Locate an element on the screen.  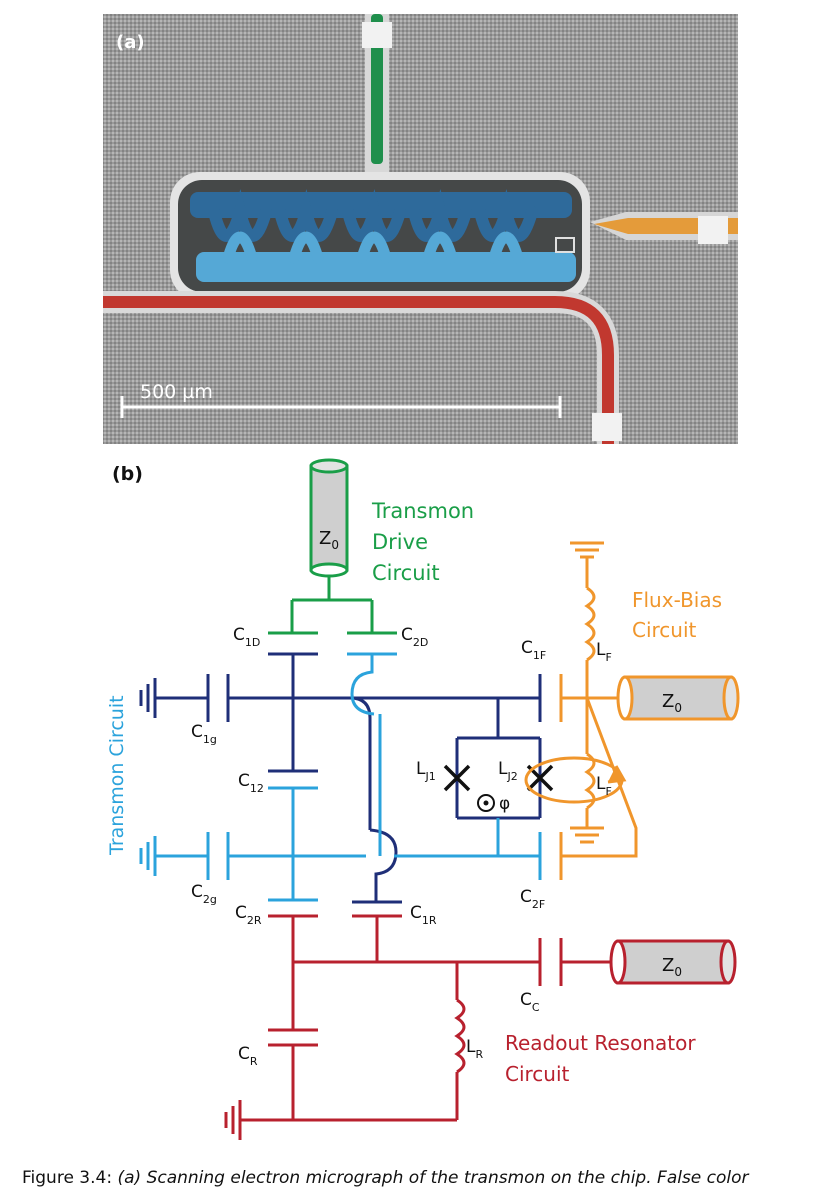
label-c2g-sub: 2g is located at coordinates (210, 899).